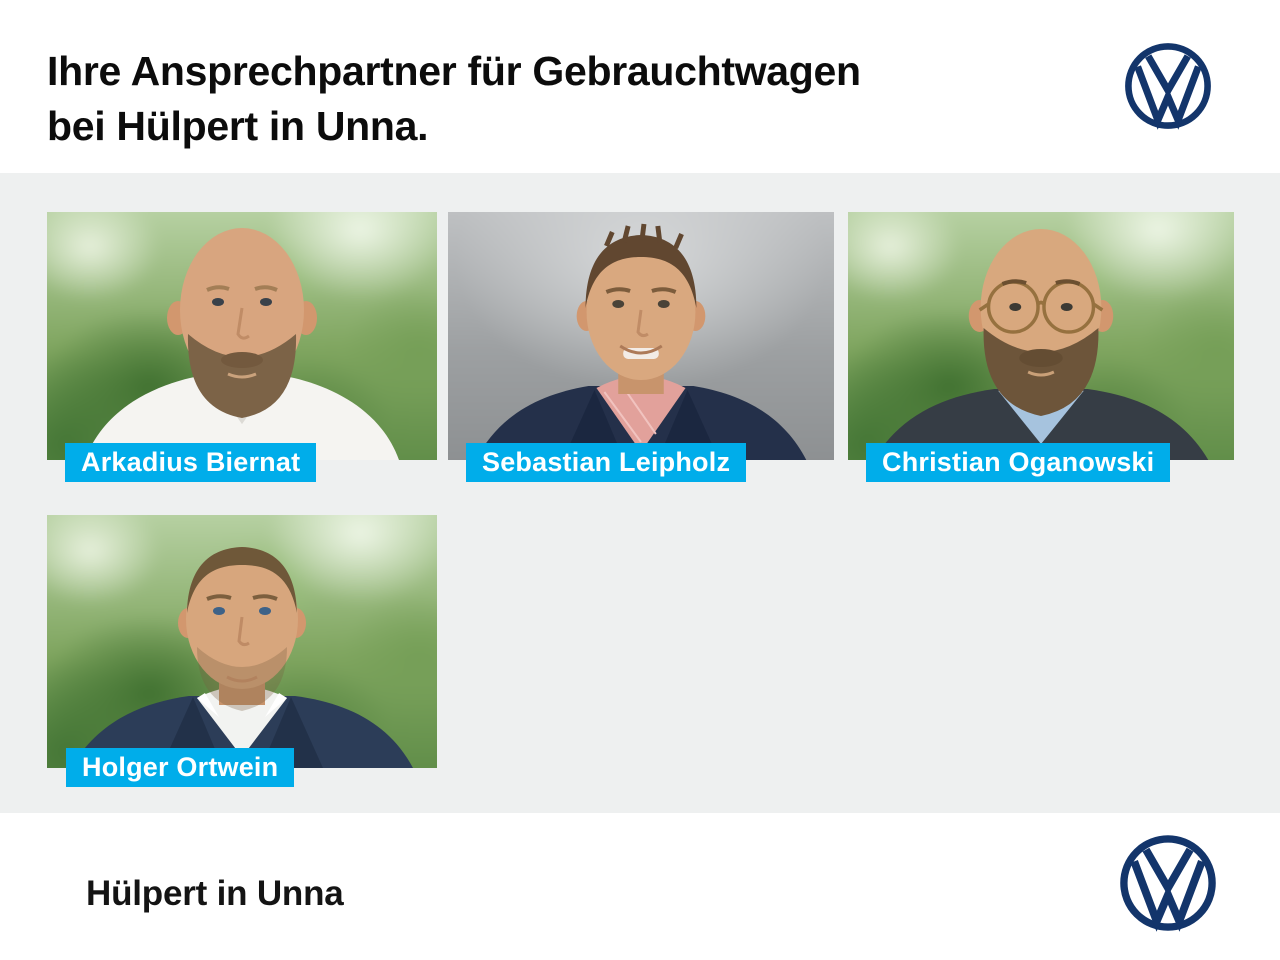 This screenshot has height=960, width=1280. What do you see at coordinates (215, 893) in the screenshot?
I see `dealer-name: Hülpert in Unna` at bounding box center [215, 893].